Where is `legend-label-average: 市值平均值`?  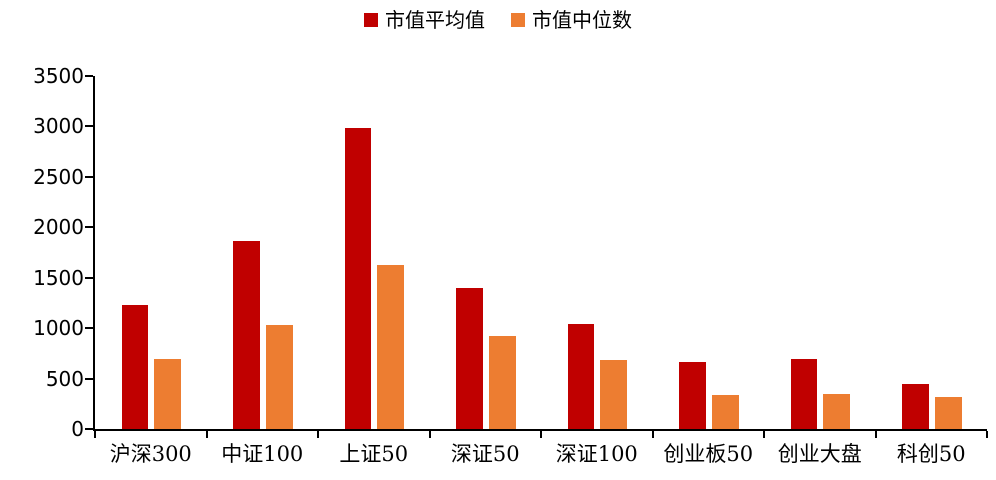 legend-label-average: 市值平均值 is located at coordinates (435, 20).